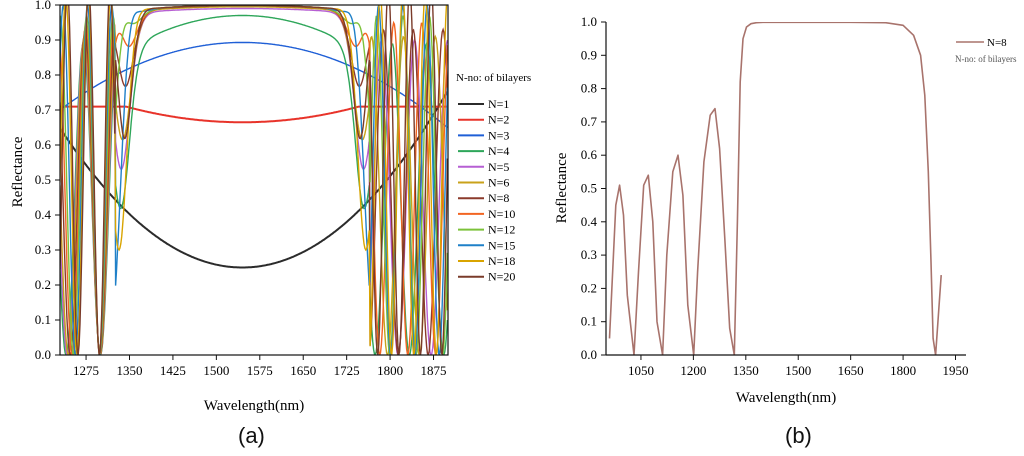 Image resolution: width=1024 pixels, height=456 pixels. I want to click on x-tick-label: 1950, so click(956, 370).